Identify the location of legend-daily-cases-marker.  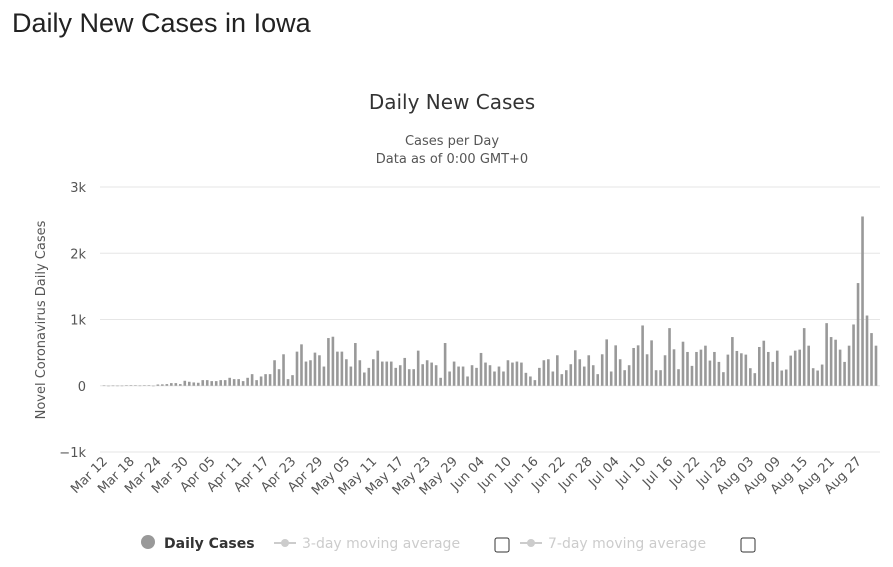
(148, 542).